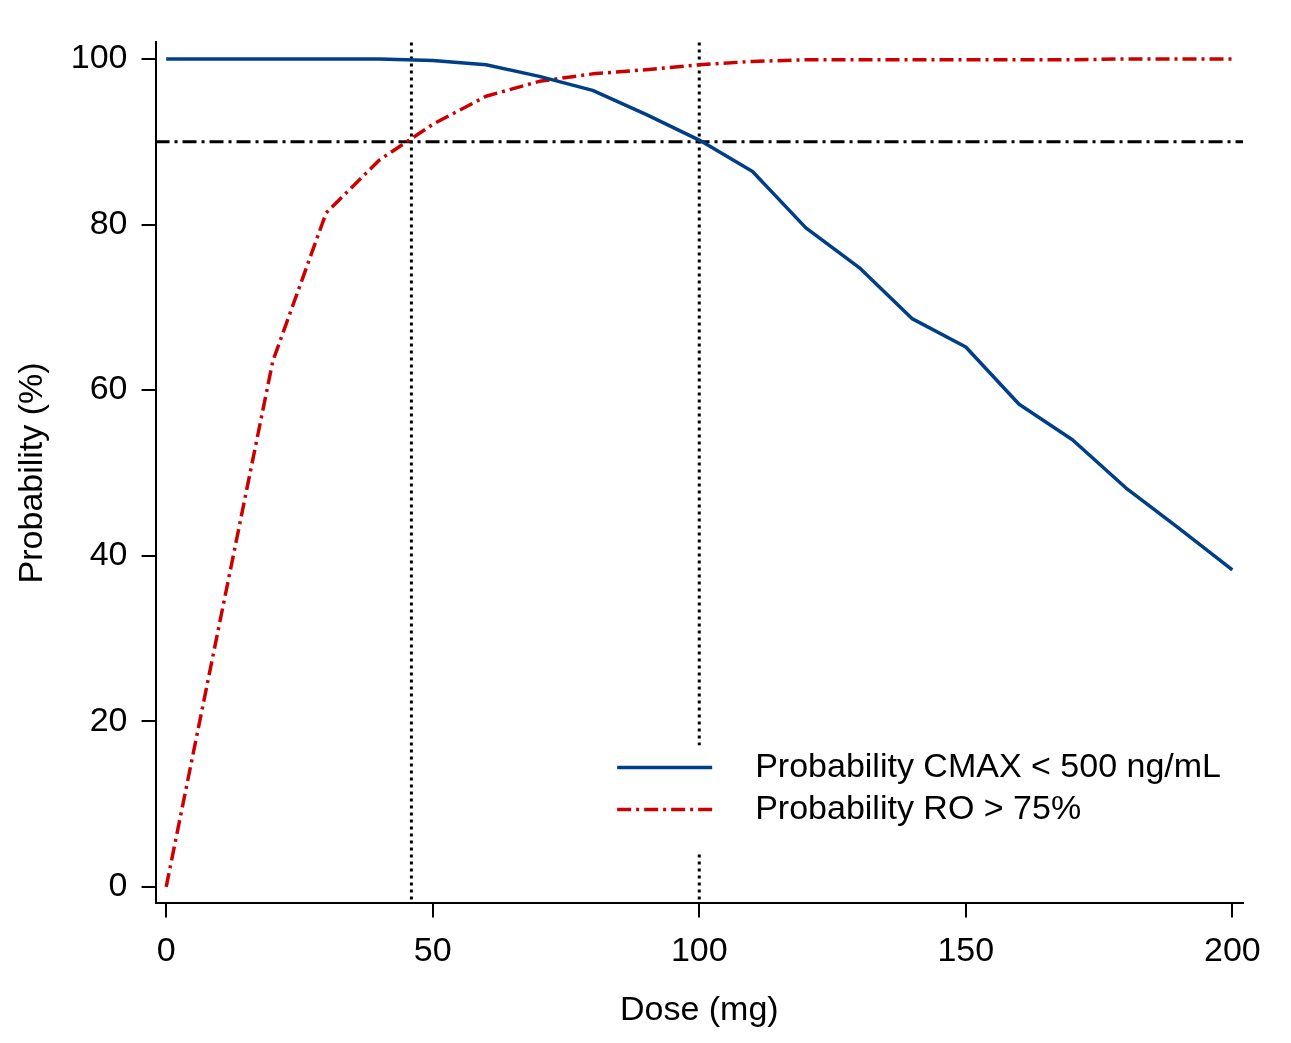 The height and width of the screenshot is (1043, 1291). I want to click on x-tick-label: 150, so click(966, 949).